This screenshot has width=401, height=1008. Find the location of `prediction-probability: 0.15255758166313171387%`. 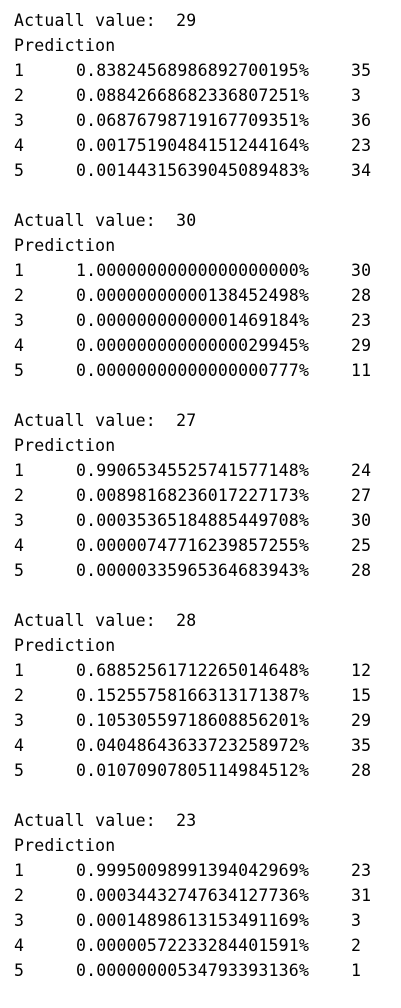

prediction-probability: 0.15255758166313171387% is located at coordinates (193, 695).